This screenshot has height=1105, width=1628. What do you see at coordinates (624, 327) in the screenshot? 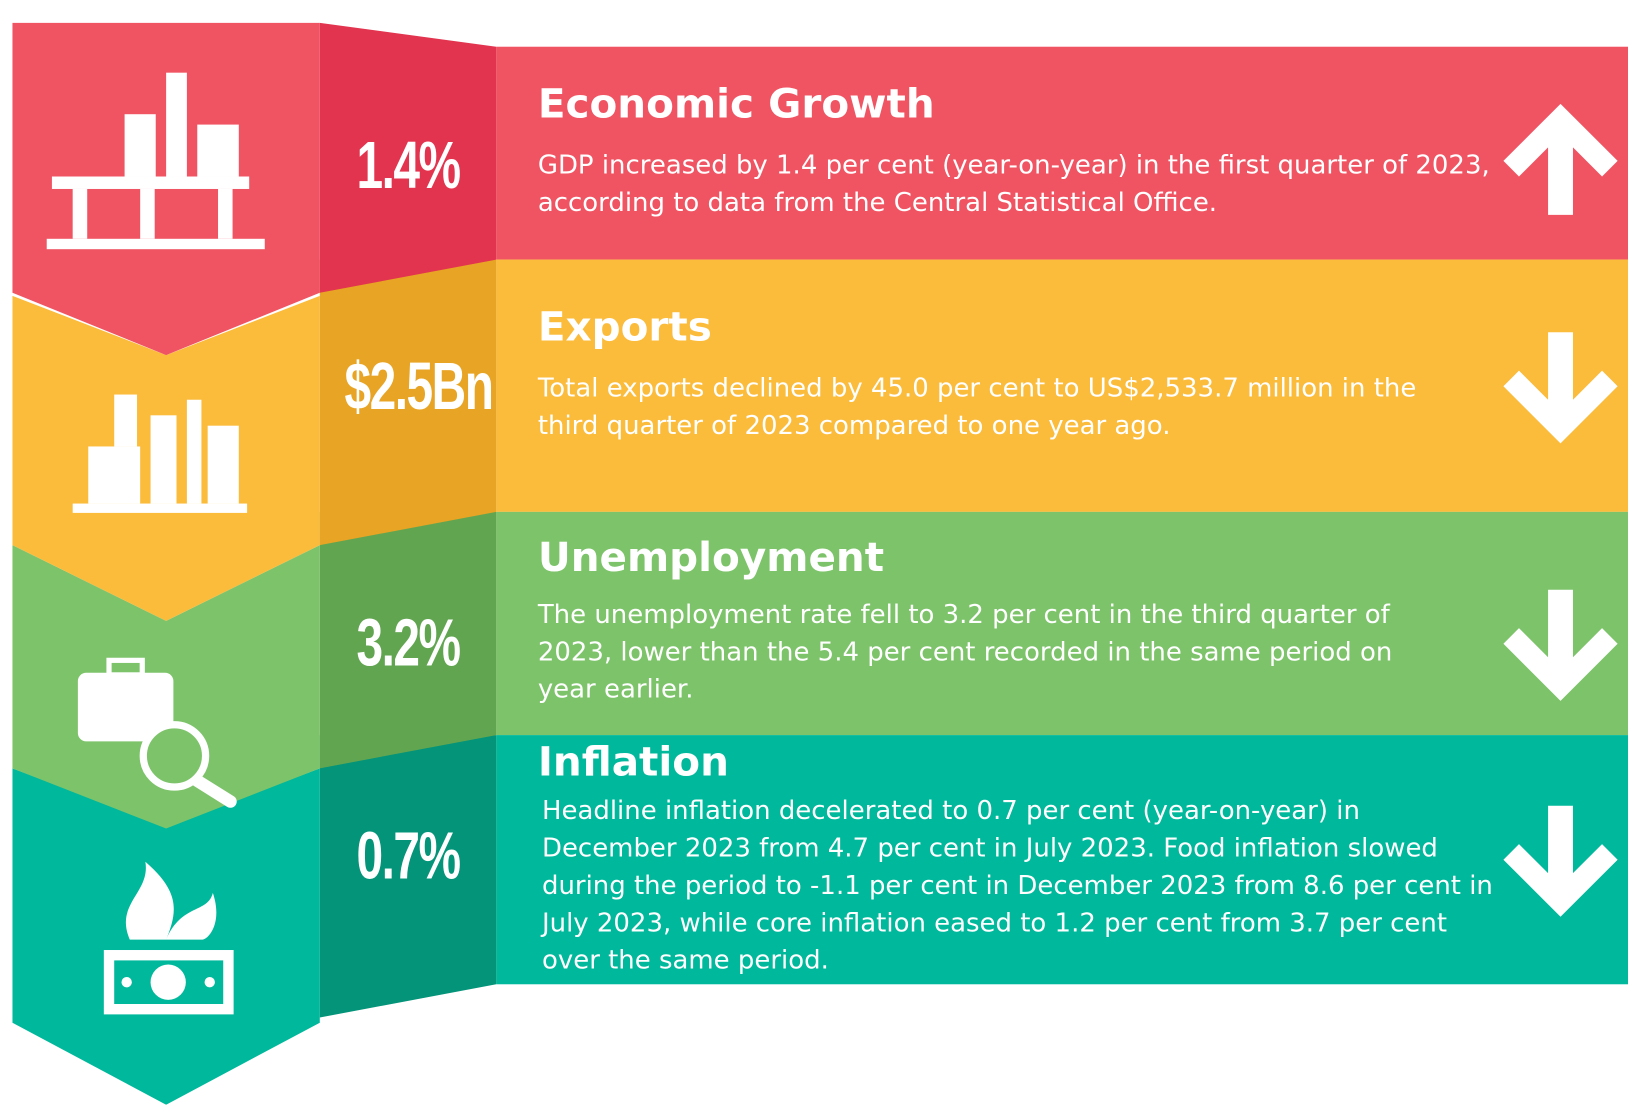
I see `title: Exports` at bounding box center [624, 327].